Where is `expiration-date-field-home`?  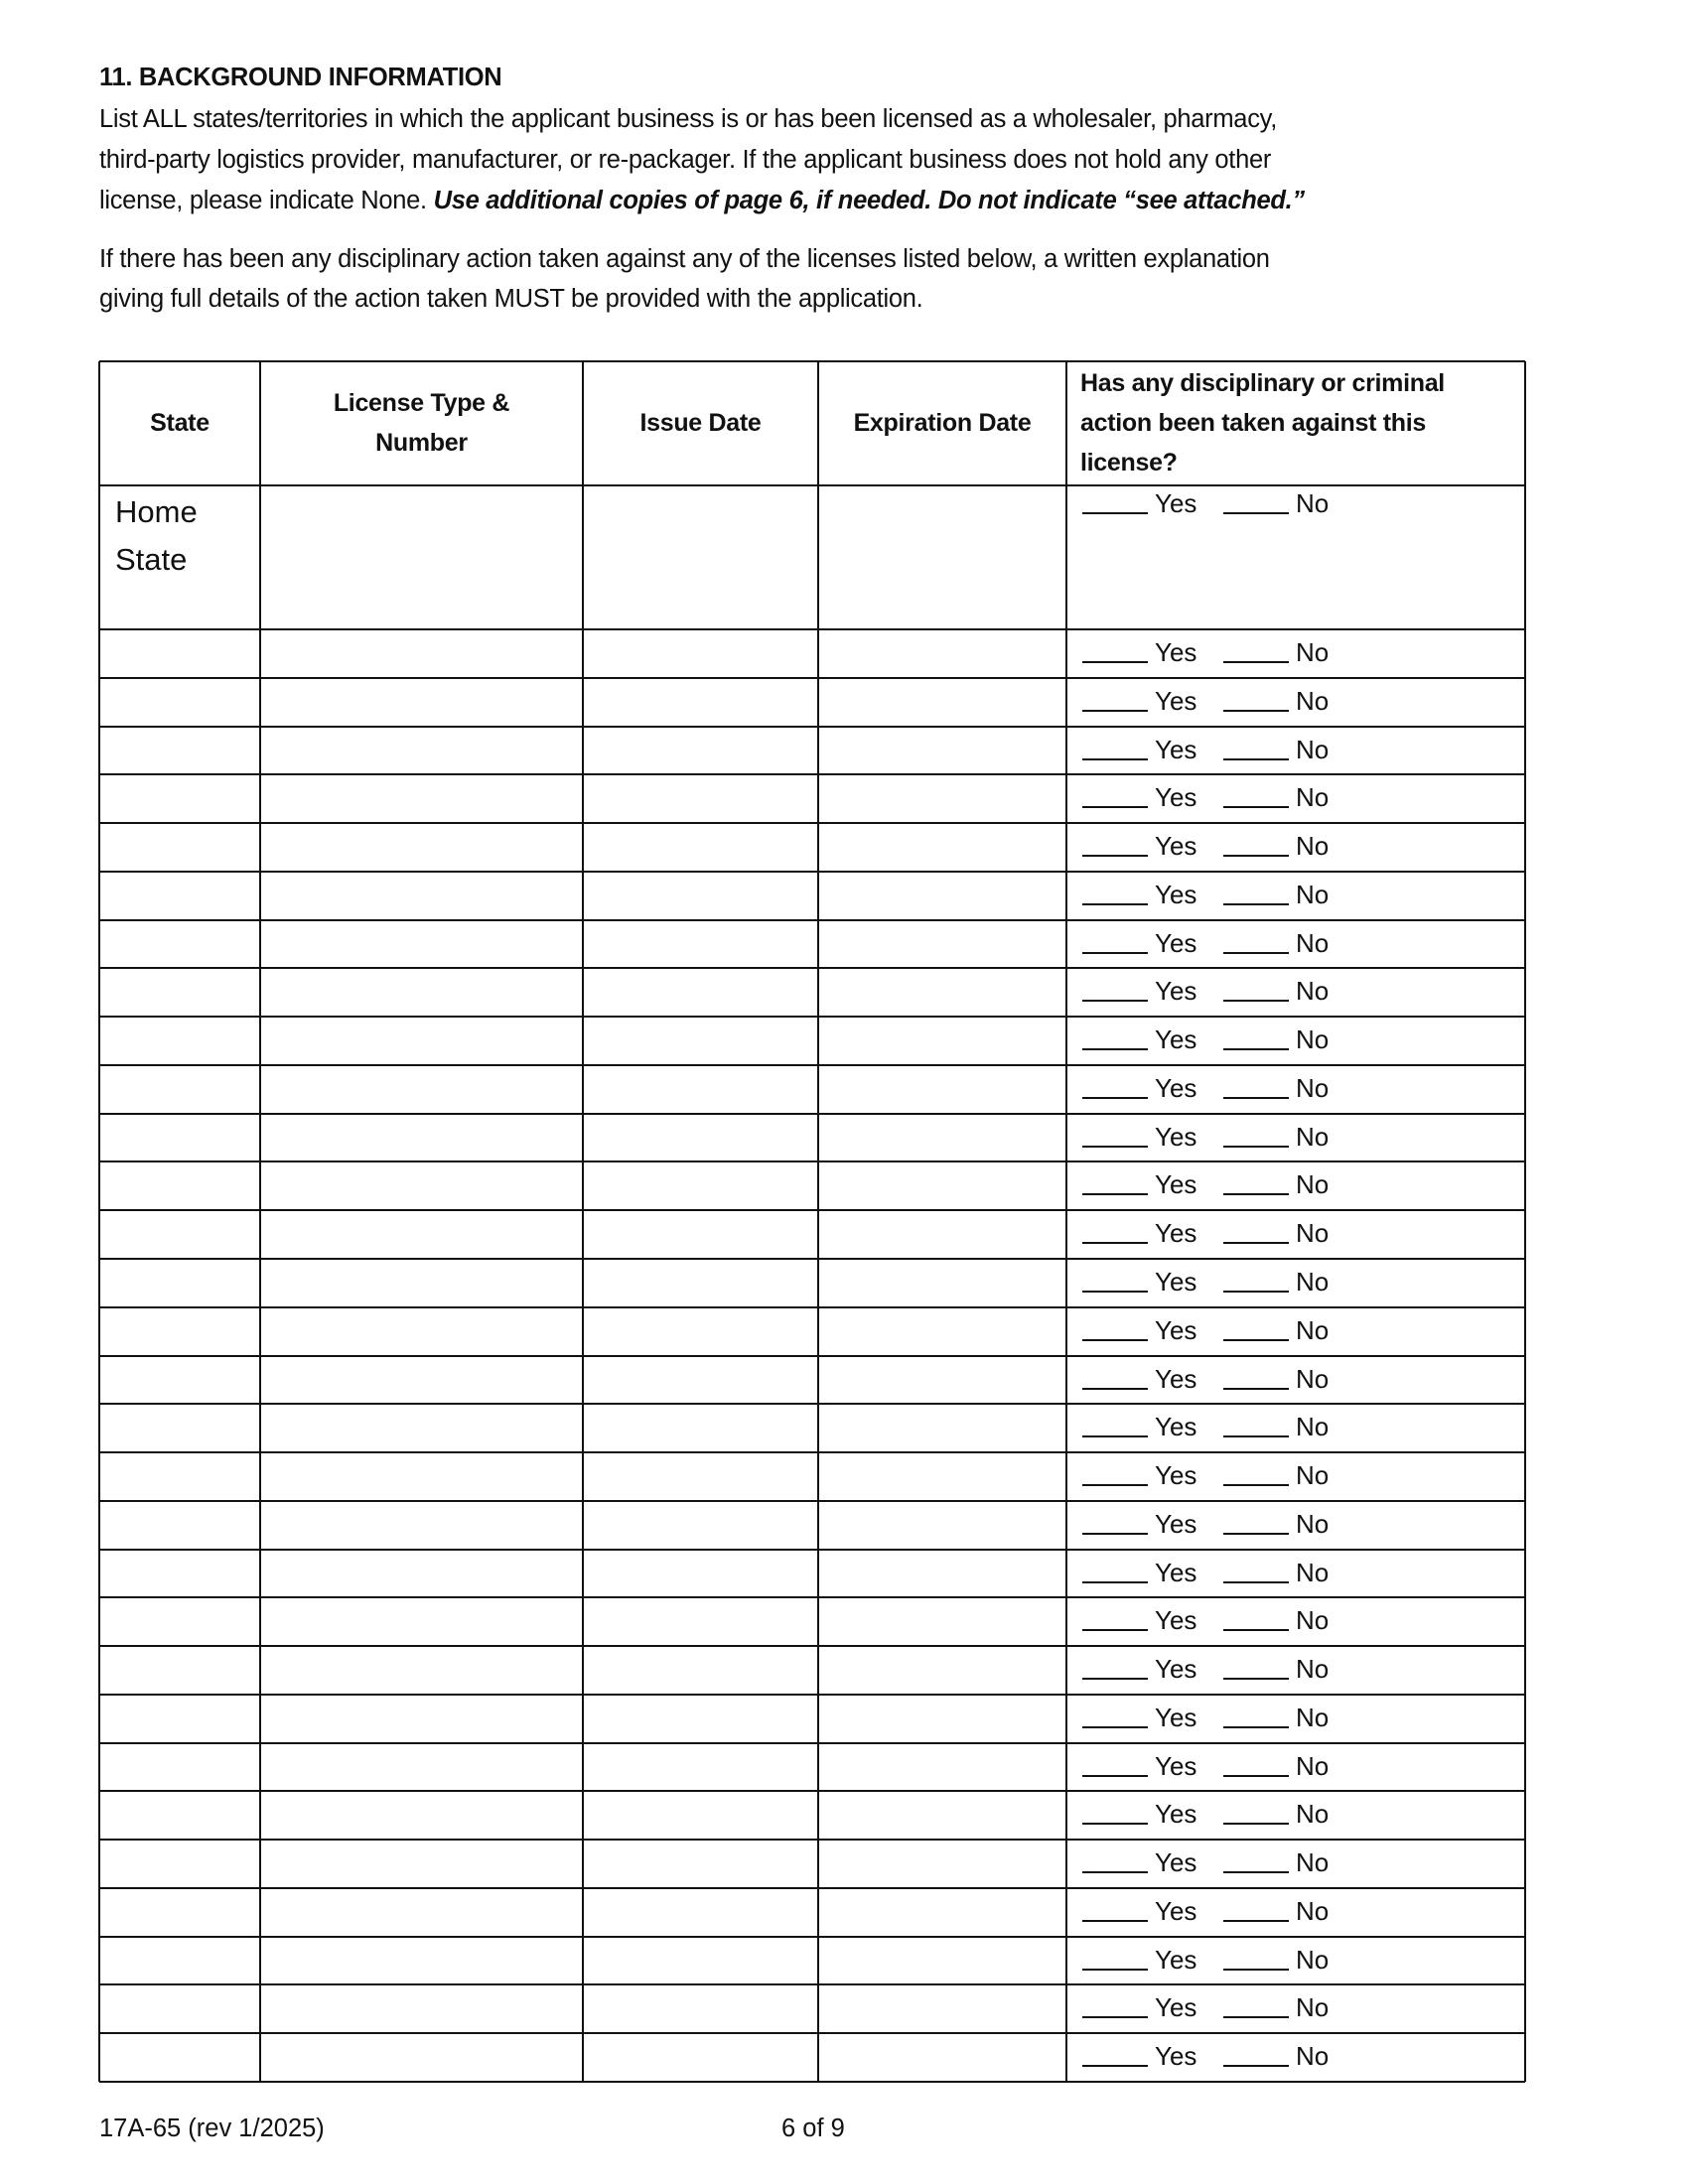
expiration-date-field-home is located at coordinates (942, 557).